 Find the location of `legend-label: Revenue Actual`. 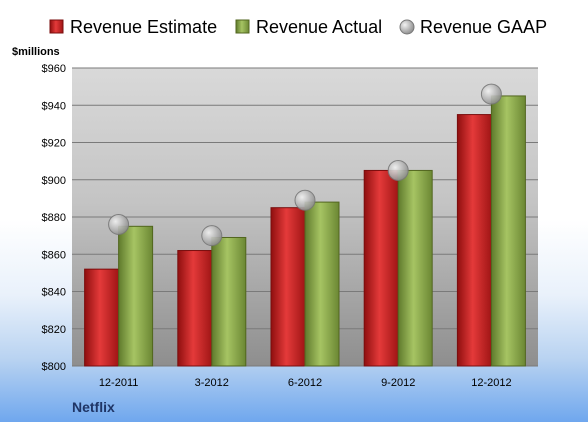

legend-label: Revenue Actual is located at coordinates (319, 27).